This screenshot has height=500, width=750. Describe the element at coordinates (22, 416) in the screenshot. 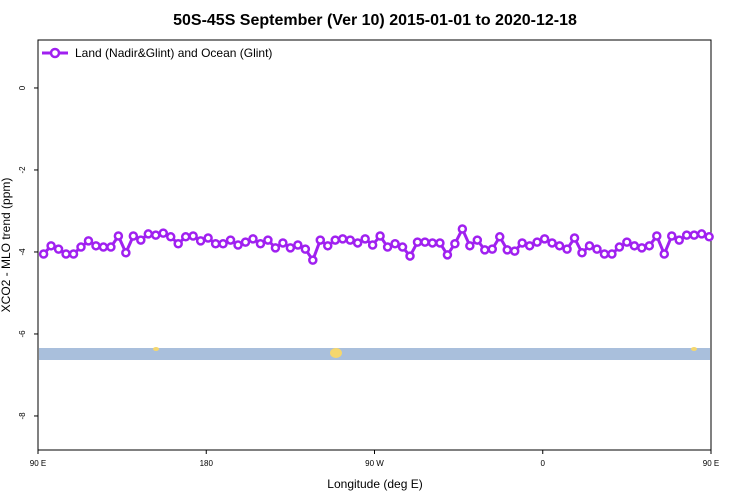

I see `y-tick-label: -8` at that location.